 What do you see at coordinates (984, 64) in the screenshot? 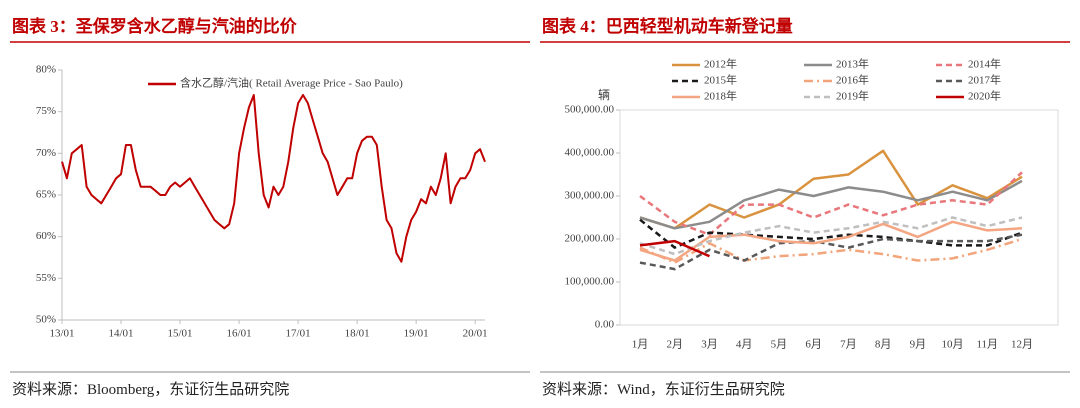
I see `legend-label: 2014年` at bounding box center [984, 64].